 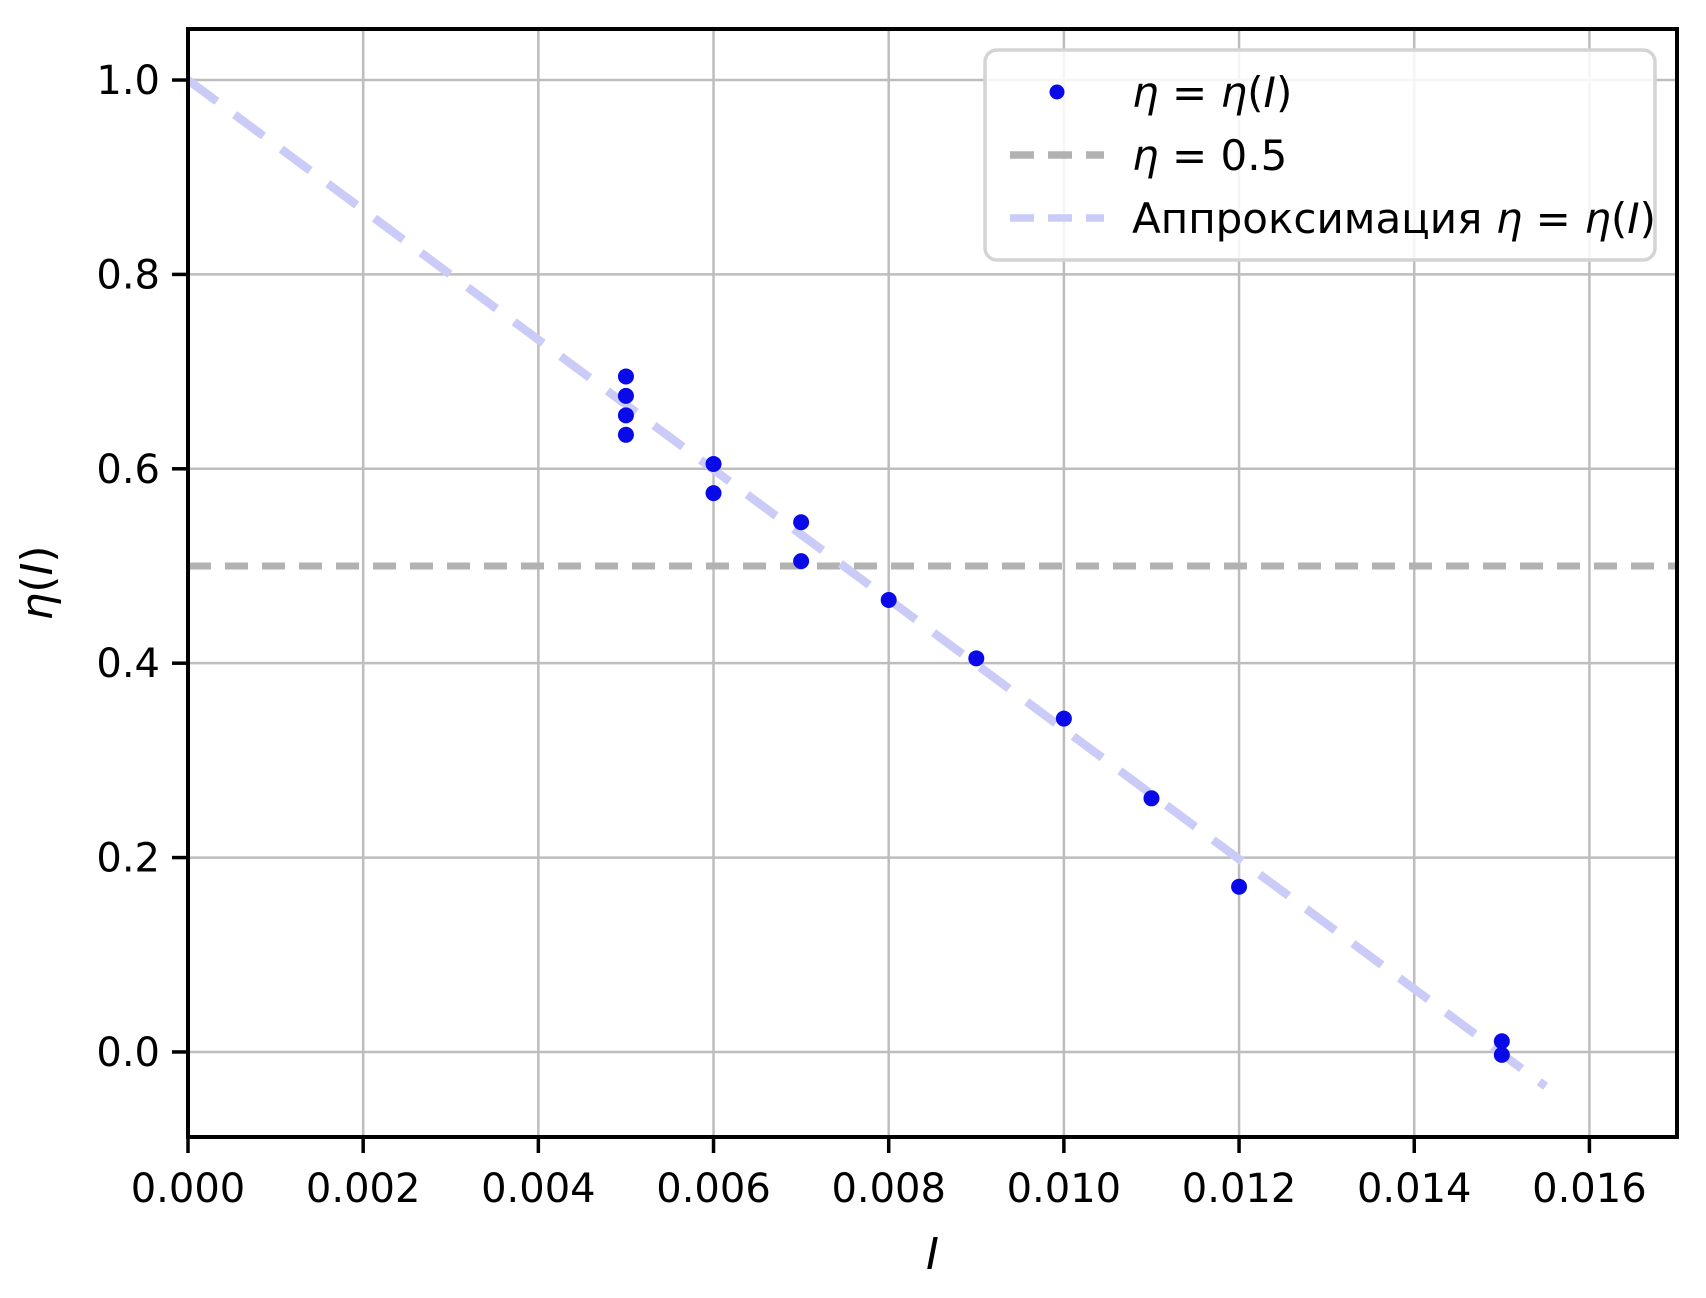 What do you see at coordinates (1057, 92) in the screenshot?
I see `legend-marker-dot` at bounding box center [1057, 92].